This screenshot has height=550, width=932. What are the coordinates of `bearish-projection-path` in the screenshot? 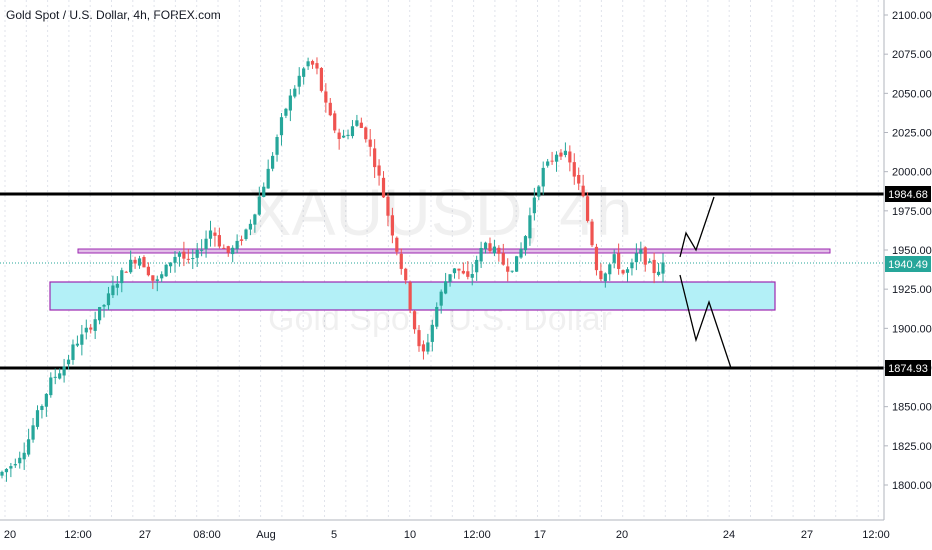 It's located at (705, 321).